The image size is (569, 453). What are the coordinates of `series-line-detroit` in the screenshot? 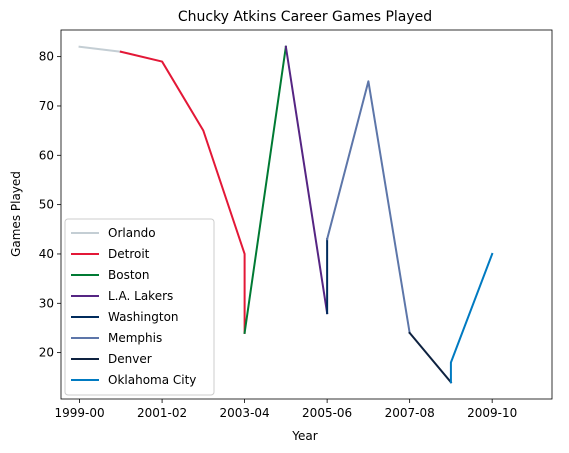 It's located at (182, 192).